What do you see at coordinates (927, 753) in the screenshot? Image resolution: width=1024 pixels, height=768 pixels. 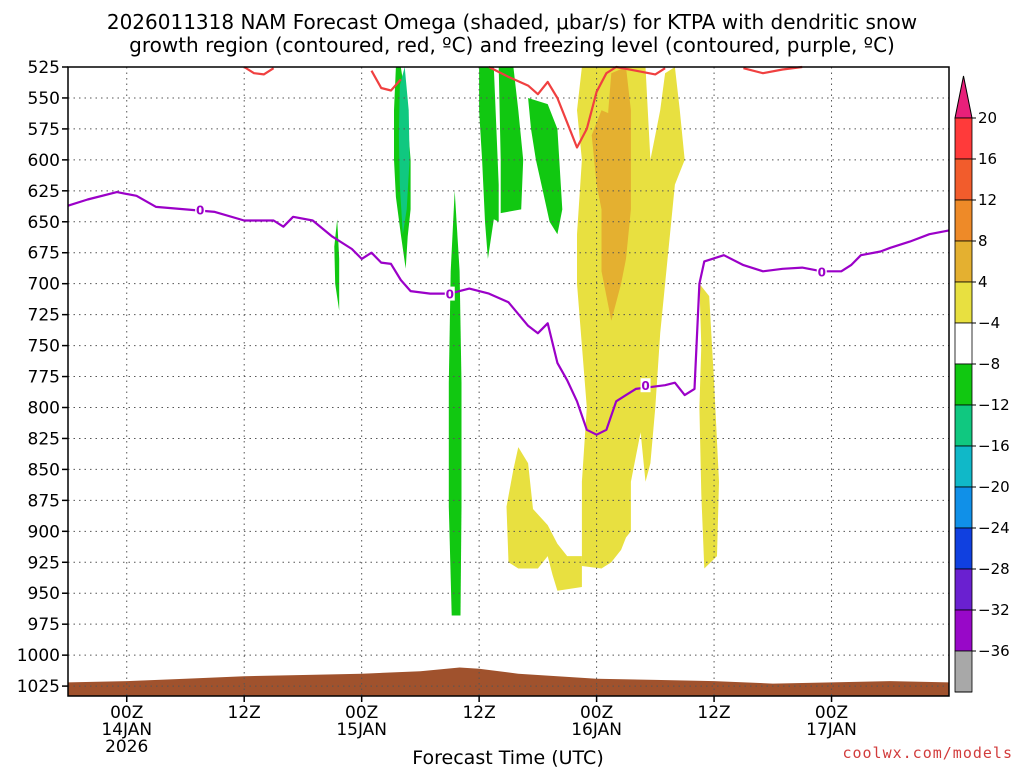 I see `credit-text: coolwx.com/models` at bounding box center [927, 753].